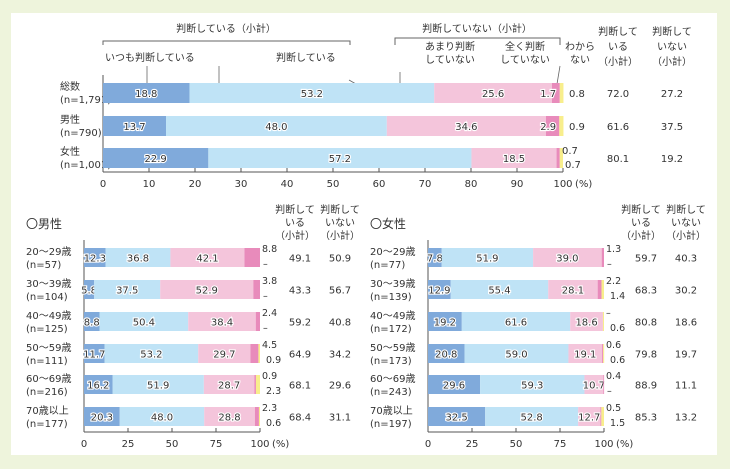  What do you see at coordinates (454, 386) in the screenshot?
I see `data-label-always: 29.6` at bounding box center [454, 386].